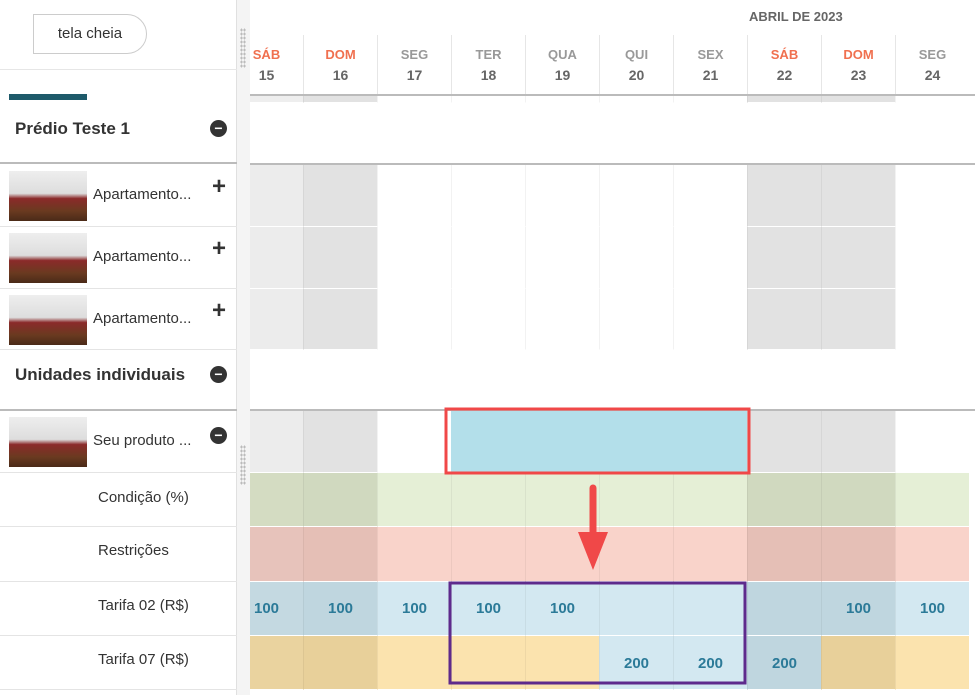 The width and height of the screenshot is (975, 695). Describe the element at coordinates (932, 75) in the screenshot. I see `day-number: 24` at that location.